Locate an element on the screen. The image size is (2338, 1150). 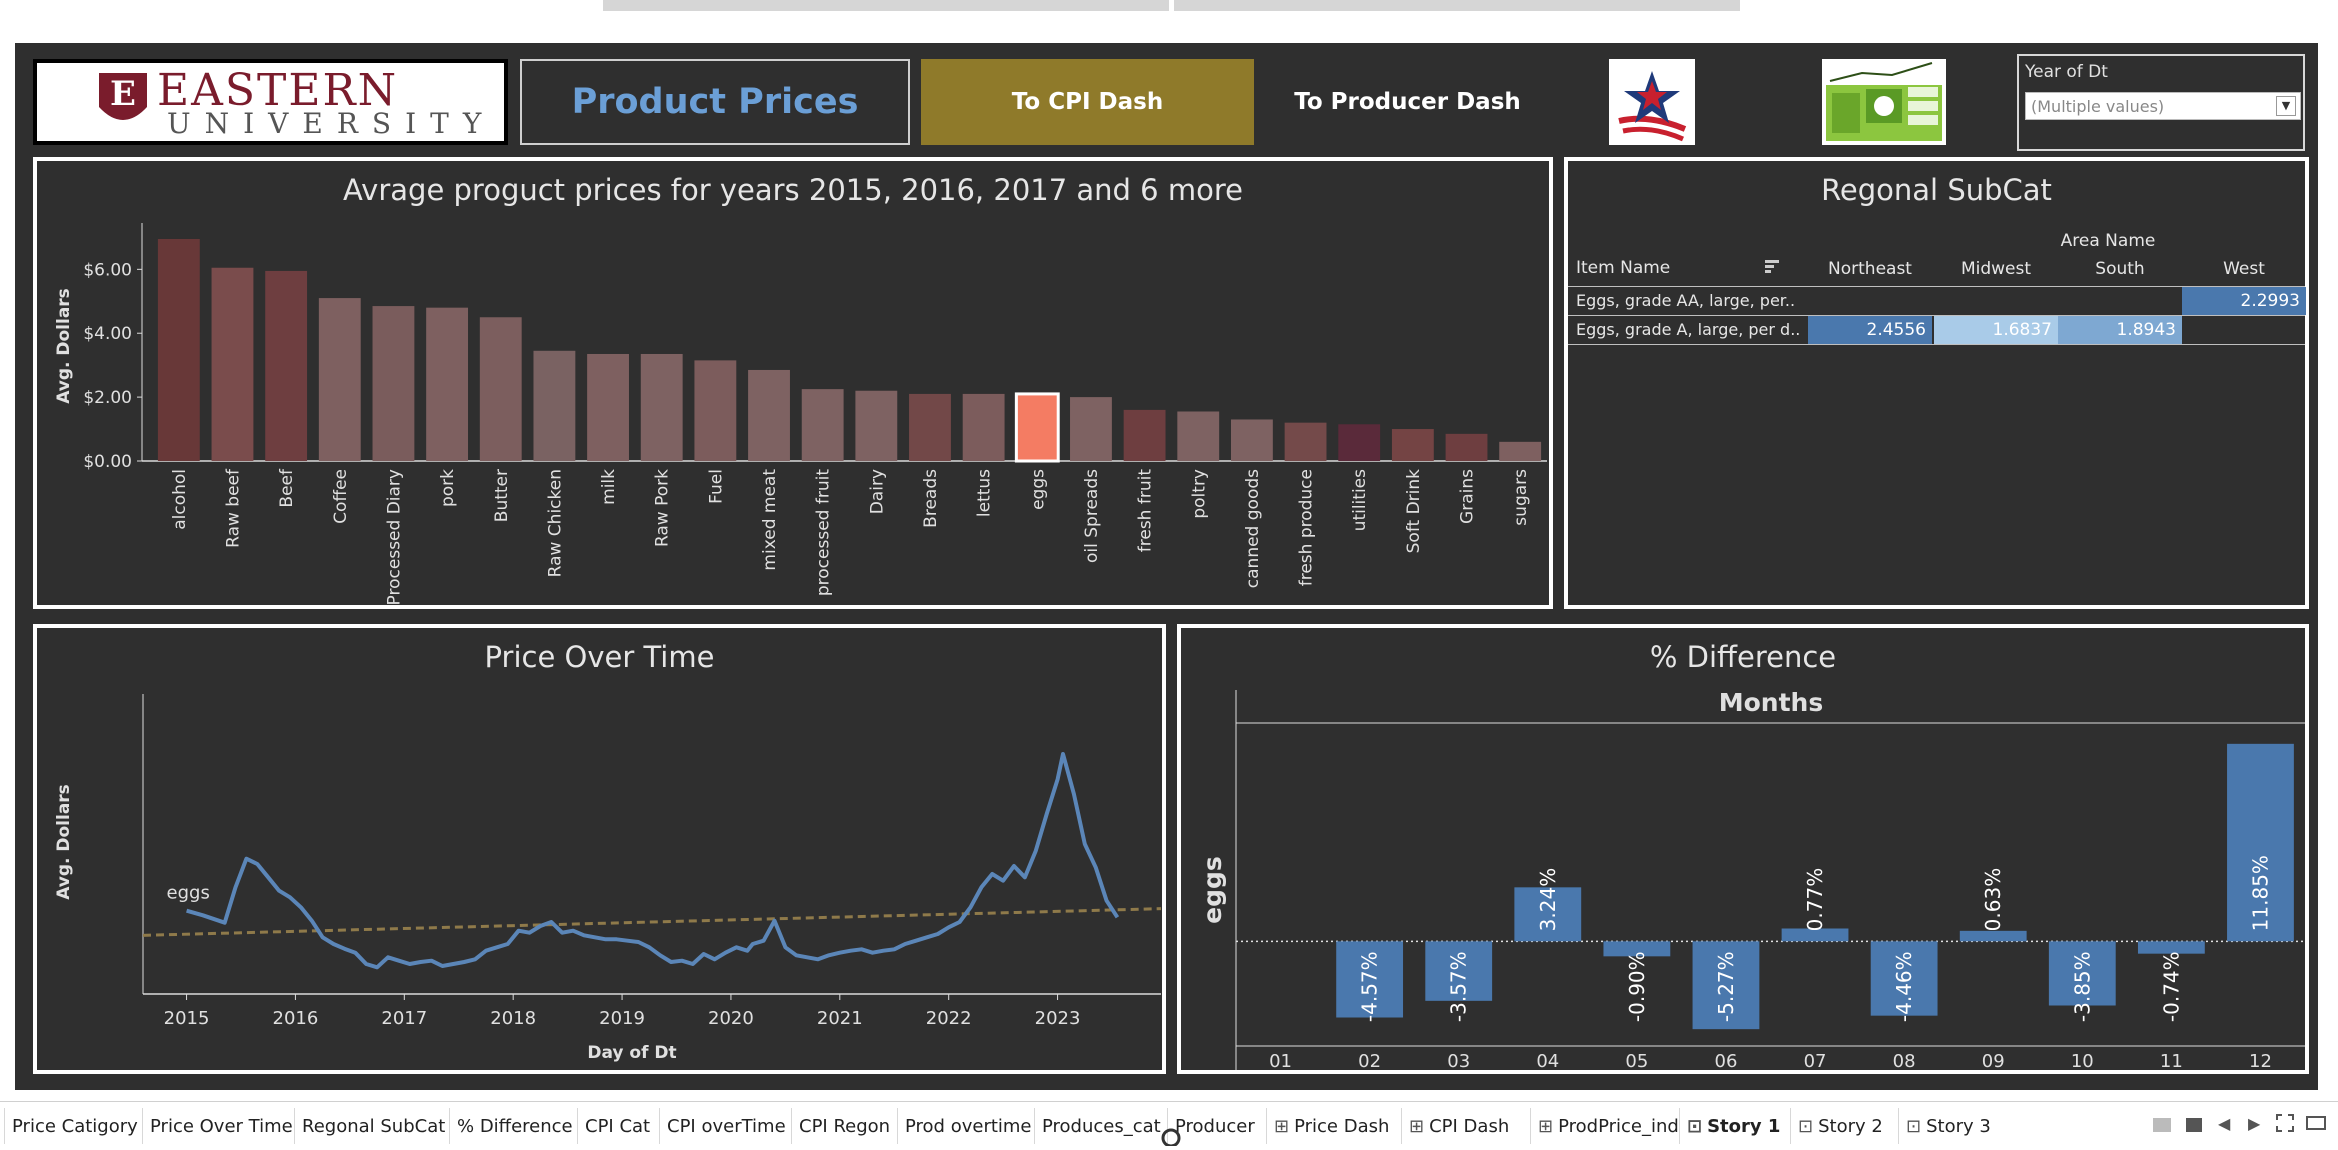
x-tick-label: Raw Pork is located at coordinates (663, 508).